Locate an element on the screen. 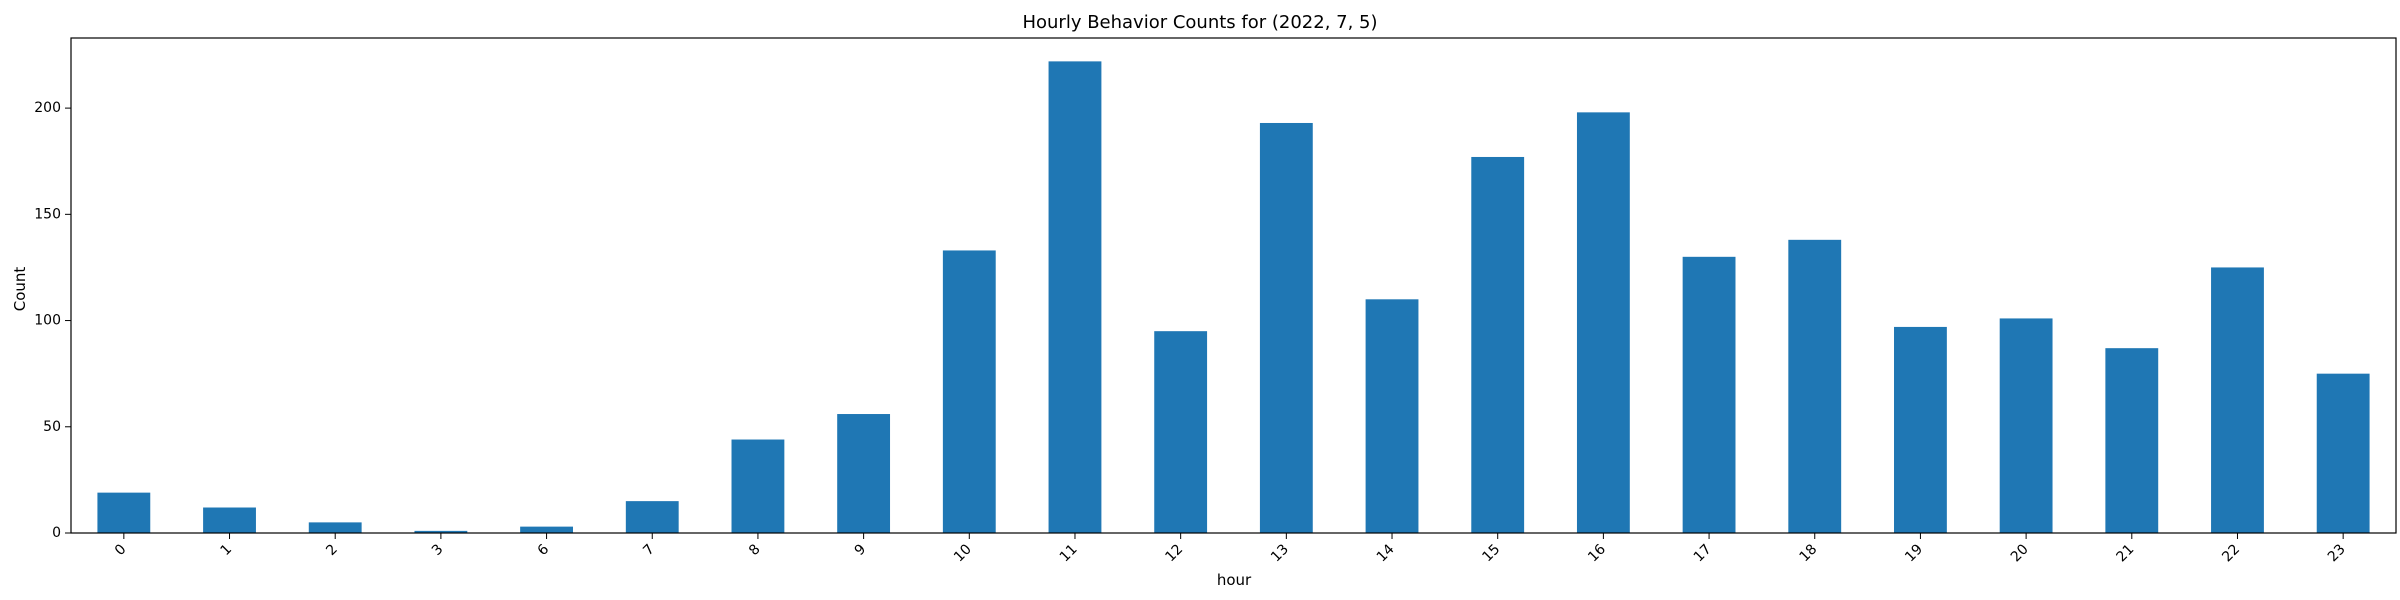 The image size is (2400, 600). x-tick-label-17: 17 is located at coordinates (1703, 553).